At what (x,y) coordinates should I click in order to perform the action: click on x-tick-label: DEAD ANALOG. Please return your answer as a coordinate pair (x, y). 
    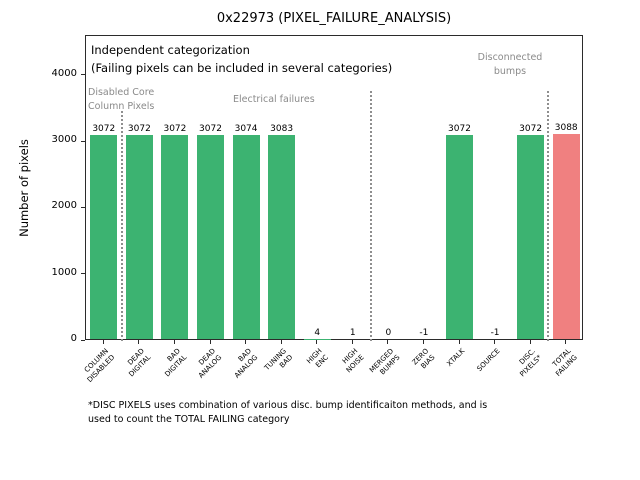
    Looking at the image, I should click on (210, 363).